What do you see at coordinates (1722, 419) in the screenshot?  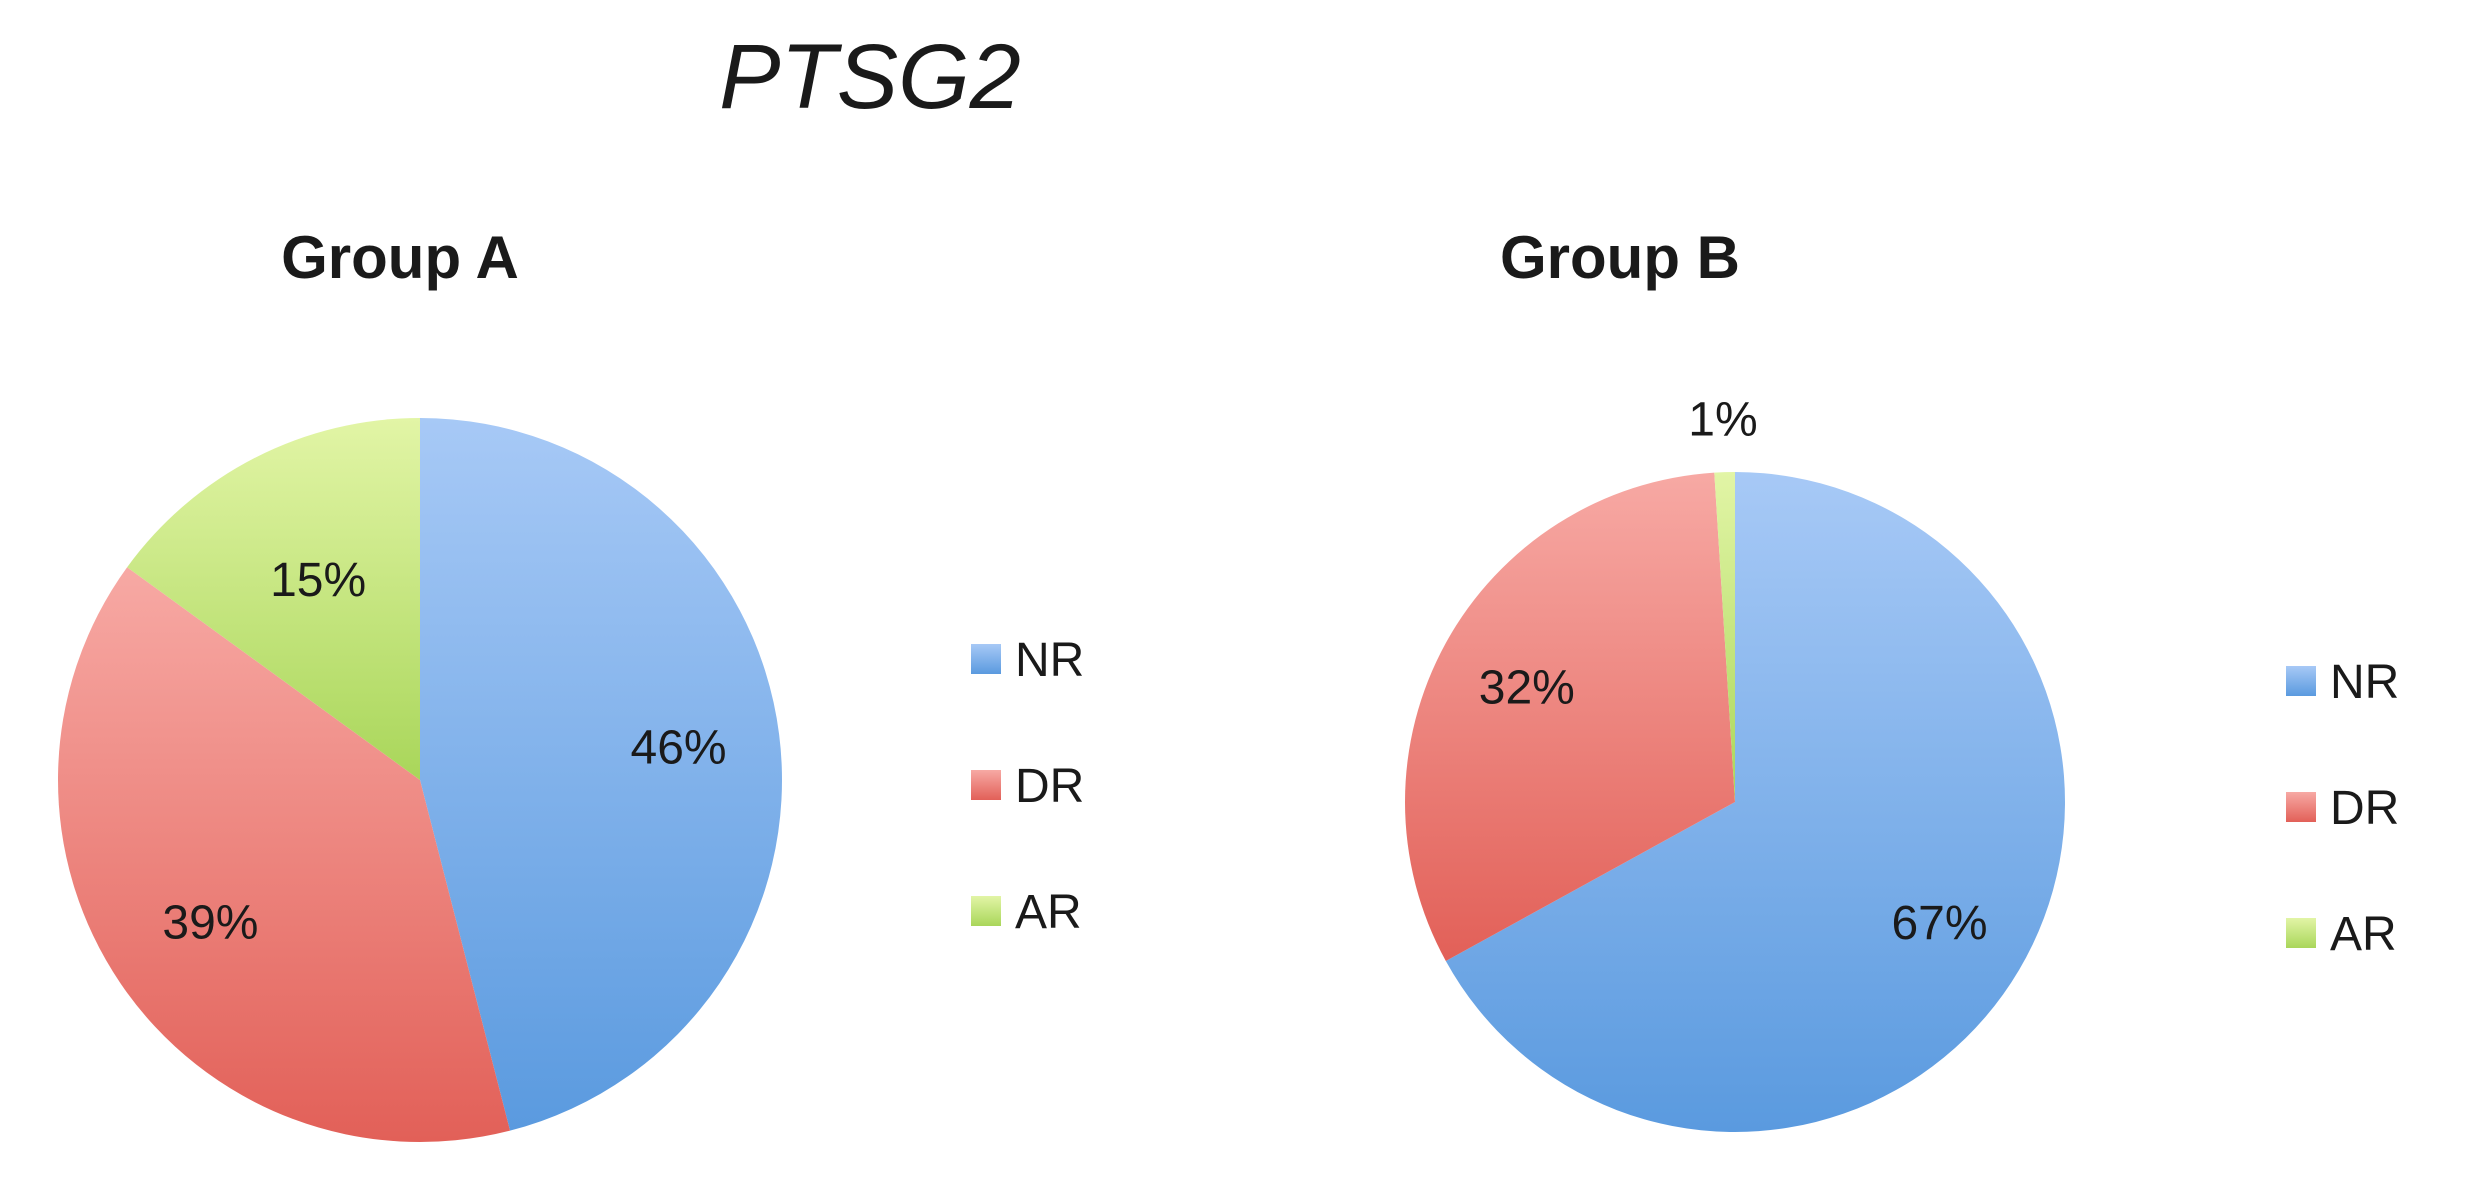 I see `slice-label-ar-group-b: 1%` at bounding box center [1722, 419].